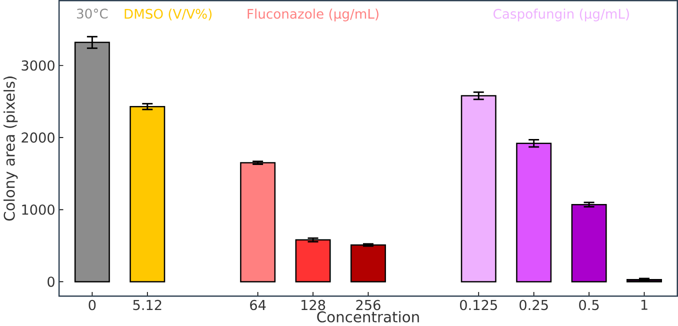 This screenshot has height=326, width=678. Describe the element at coordinates (92, 305) in the screenshot. I see `x-tick-label: 0` at that location.